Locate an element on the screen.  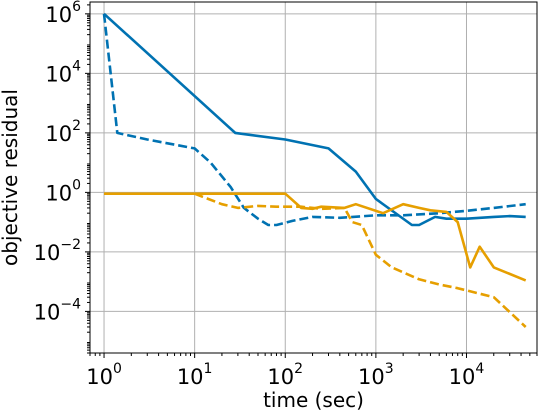
x-tick-exponent: 1 is located at coordinates (208, 369).